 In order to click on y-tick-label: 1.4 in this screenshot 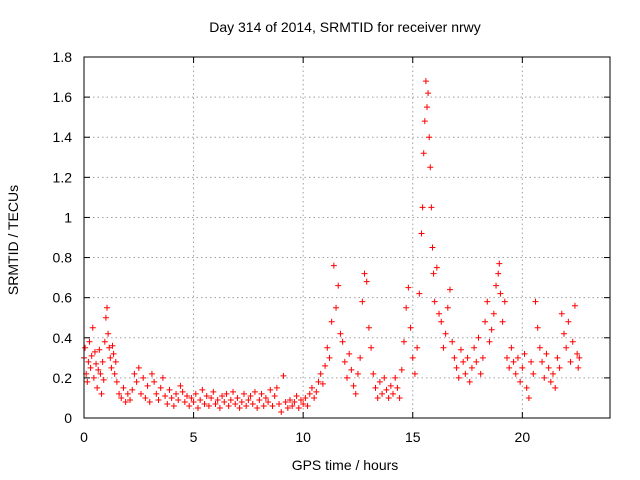, I will do `click(63, 137)`.